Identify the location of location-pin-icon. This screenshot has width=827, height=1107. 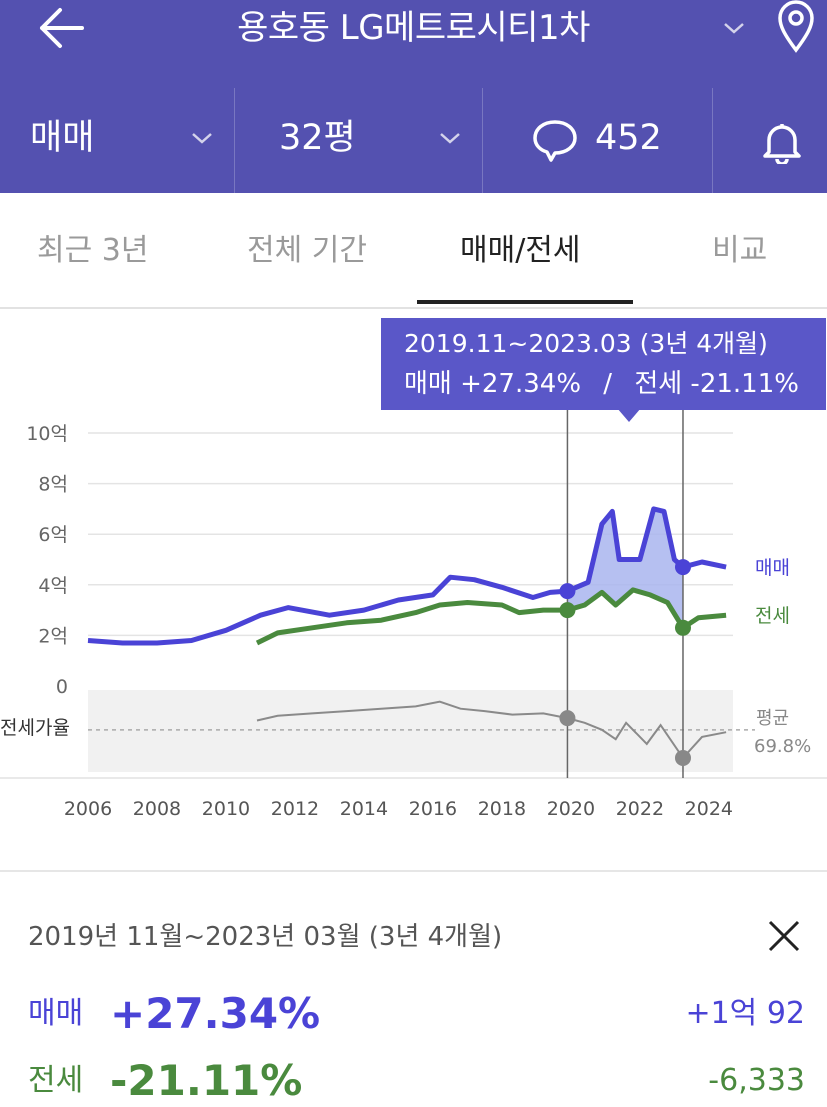
(796, 27).